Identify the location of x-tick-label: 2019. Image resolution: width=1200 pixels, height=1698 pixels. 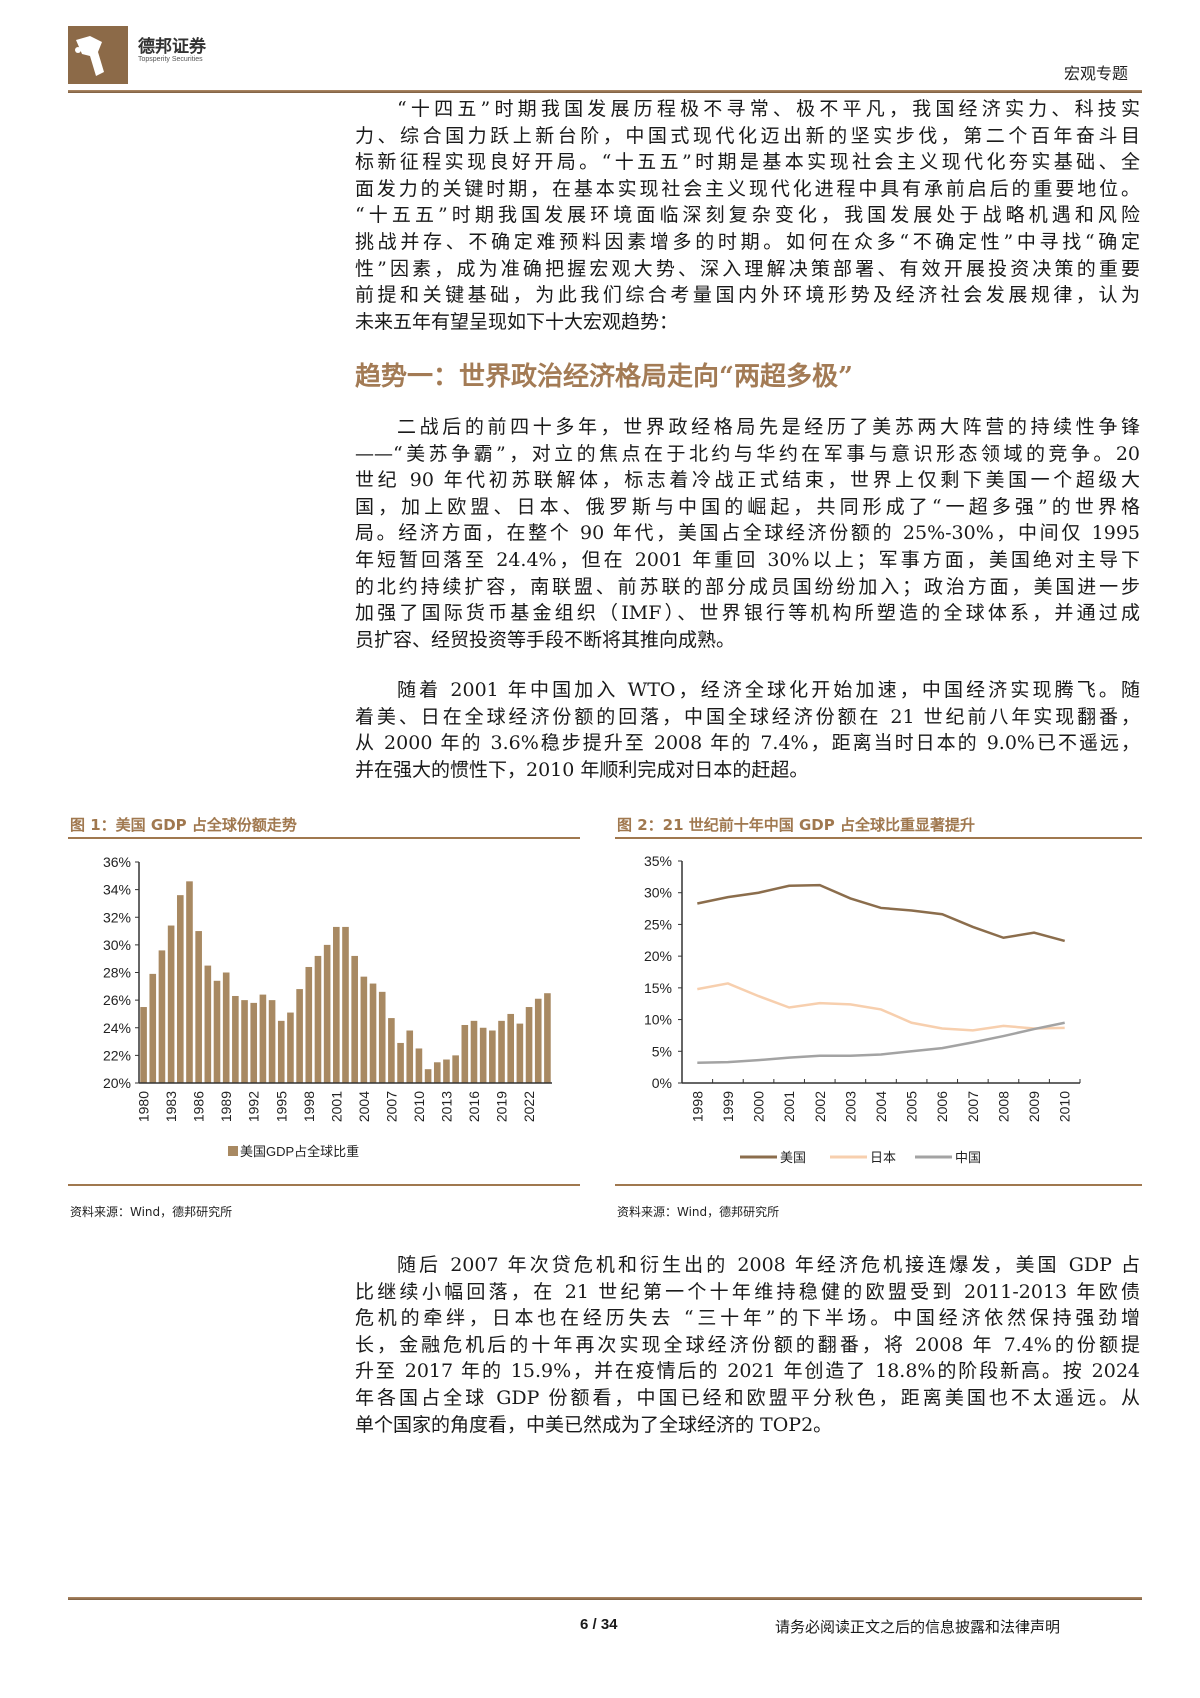
(502, 1106).